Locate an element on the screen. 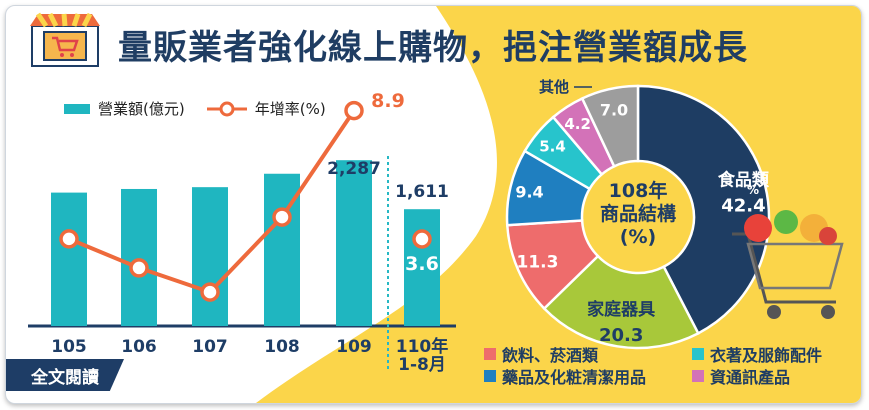 This screenshot has height=410, width=869. growth-value-label: 8.9 is located at coordinates (388, 101).